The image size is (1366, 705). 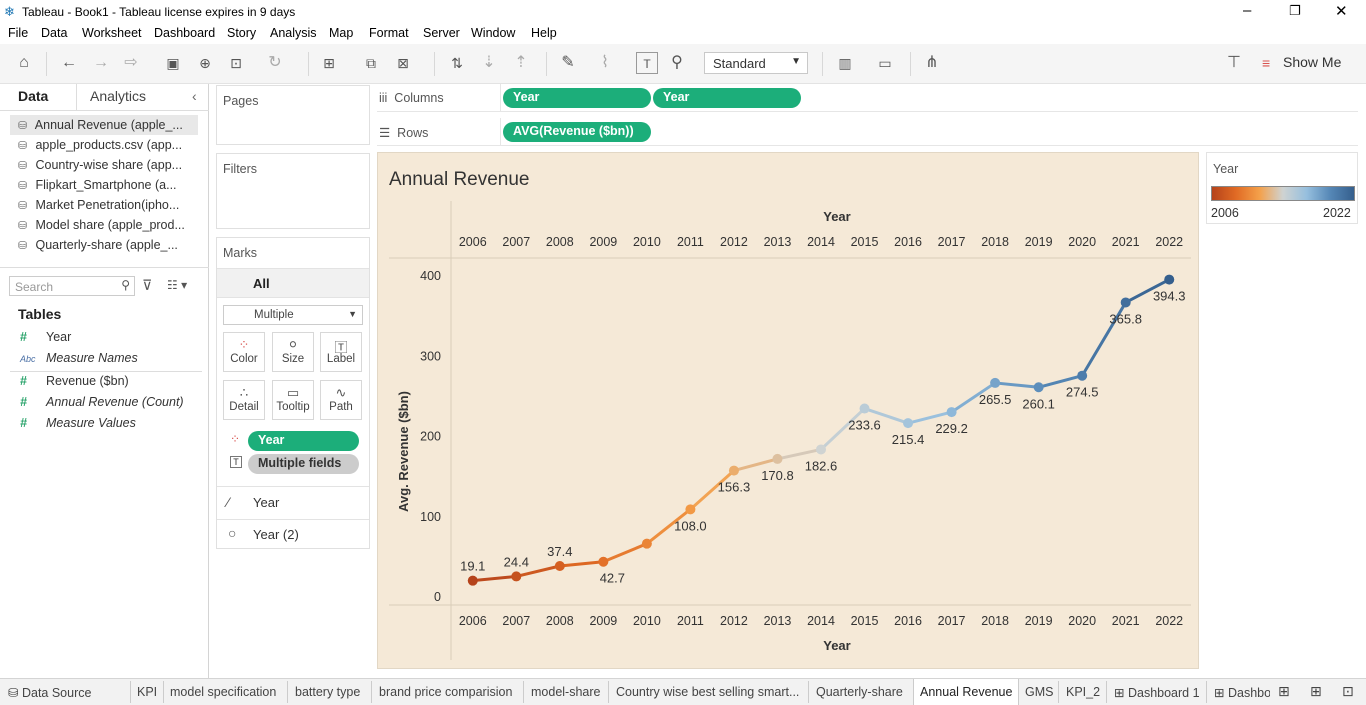 What do you see at coordinates (24, 62) in the screenshot?
I see `home-icon: ⌂` at bounding box center [24, 62].